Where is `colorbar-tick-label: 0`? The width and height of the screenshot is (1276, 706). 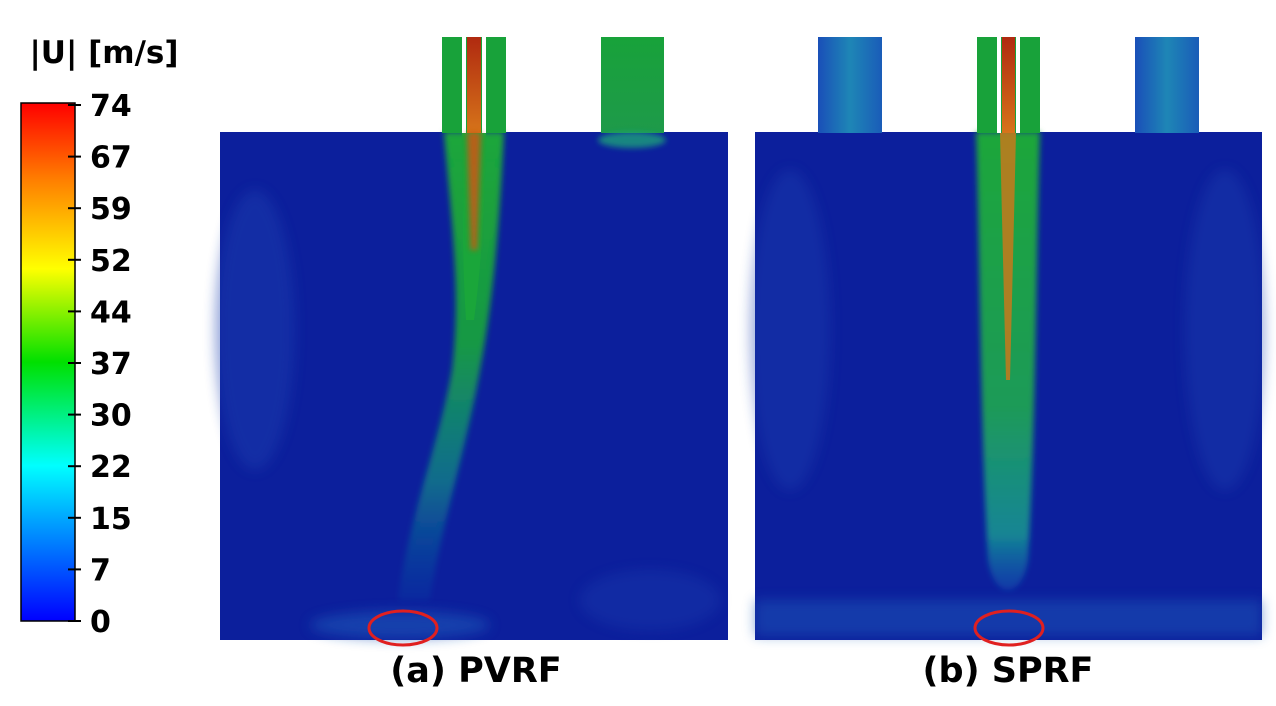 colorbar-tick-label: 0 is located at coordinates (100, 622).